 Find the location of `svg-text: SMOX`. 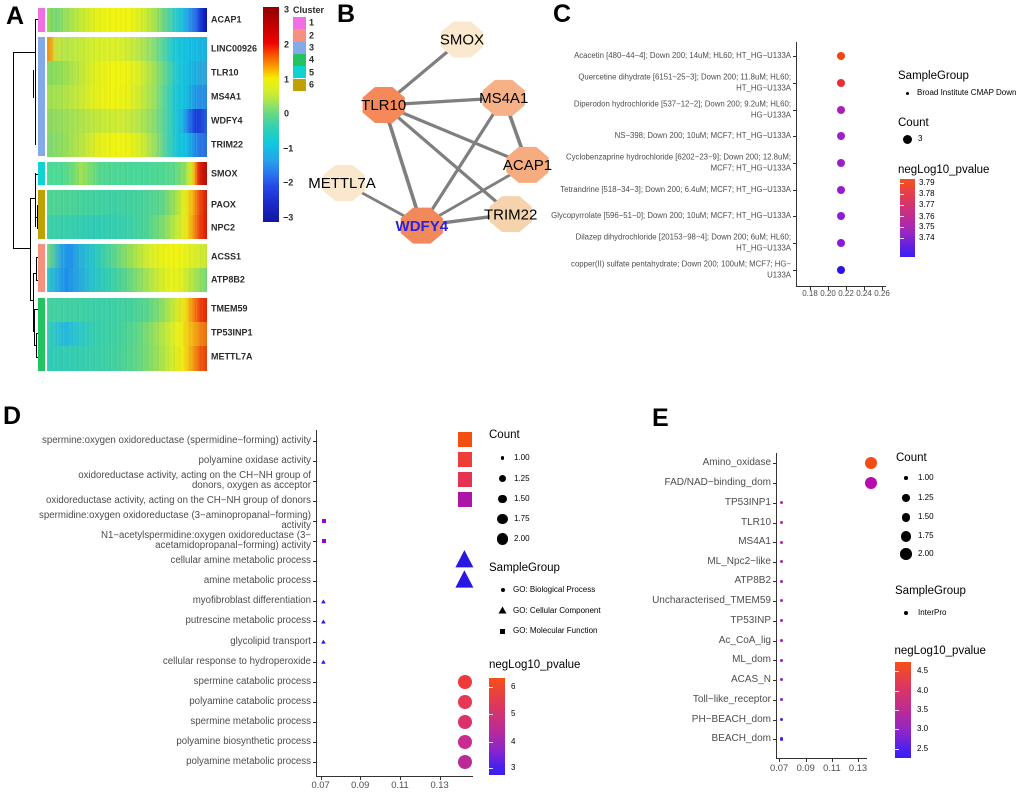

svg-text: SMOX is located at coordinates (462, 40).